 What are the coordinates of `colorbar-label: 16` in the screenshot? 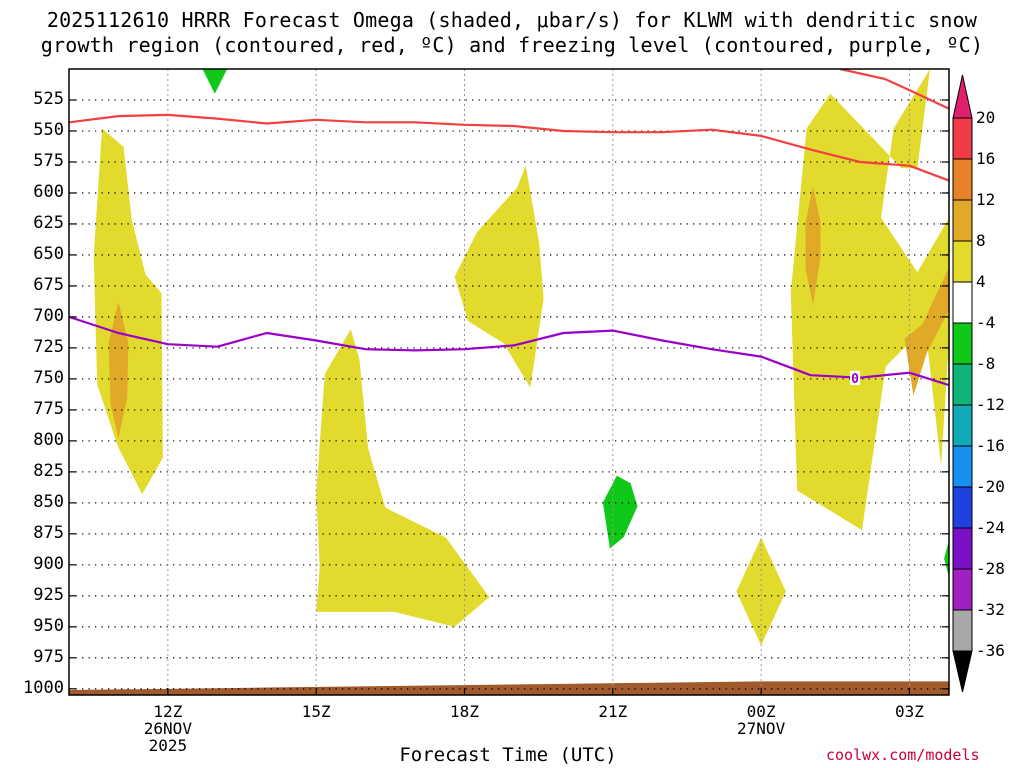 It's located at (986, 158).